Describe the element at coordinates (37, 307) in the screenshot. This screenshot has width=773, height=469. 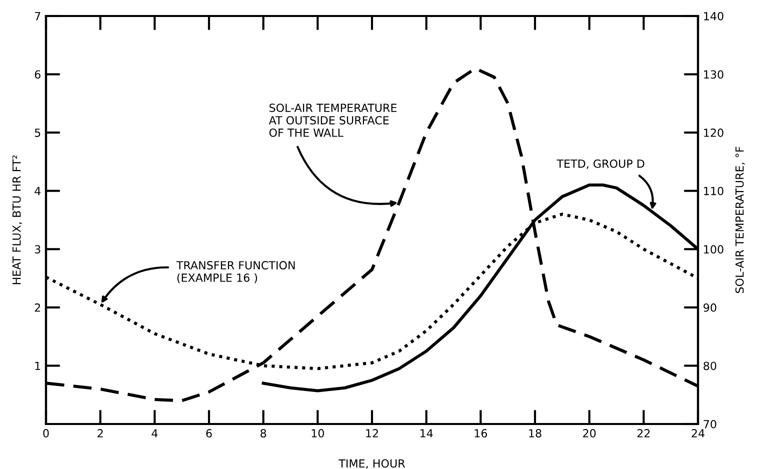
I see `y-tick-label: 2` at that location.